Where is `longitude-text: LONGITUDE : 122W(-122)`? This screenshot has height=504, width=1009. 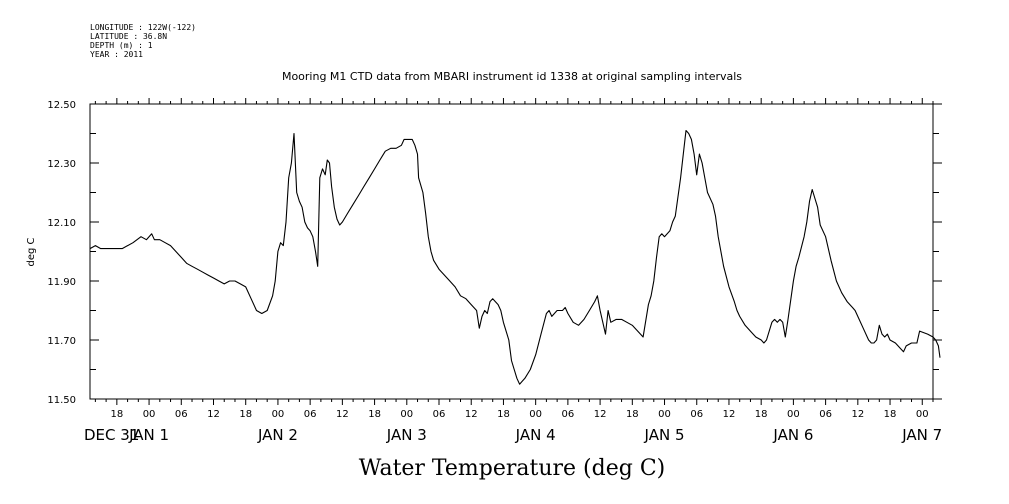
longitude-text: LONGITUDE : 122W(-122) is located at coordinates (143, 27).